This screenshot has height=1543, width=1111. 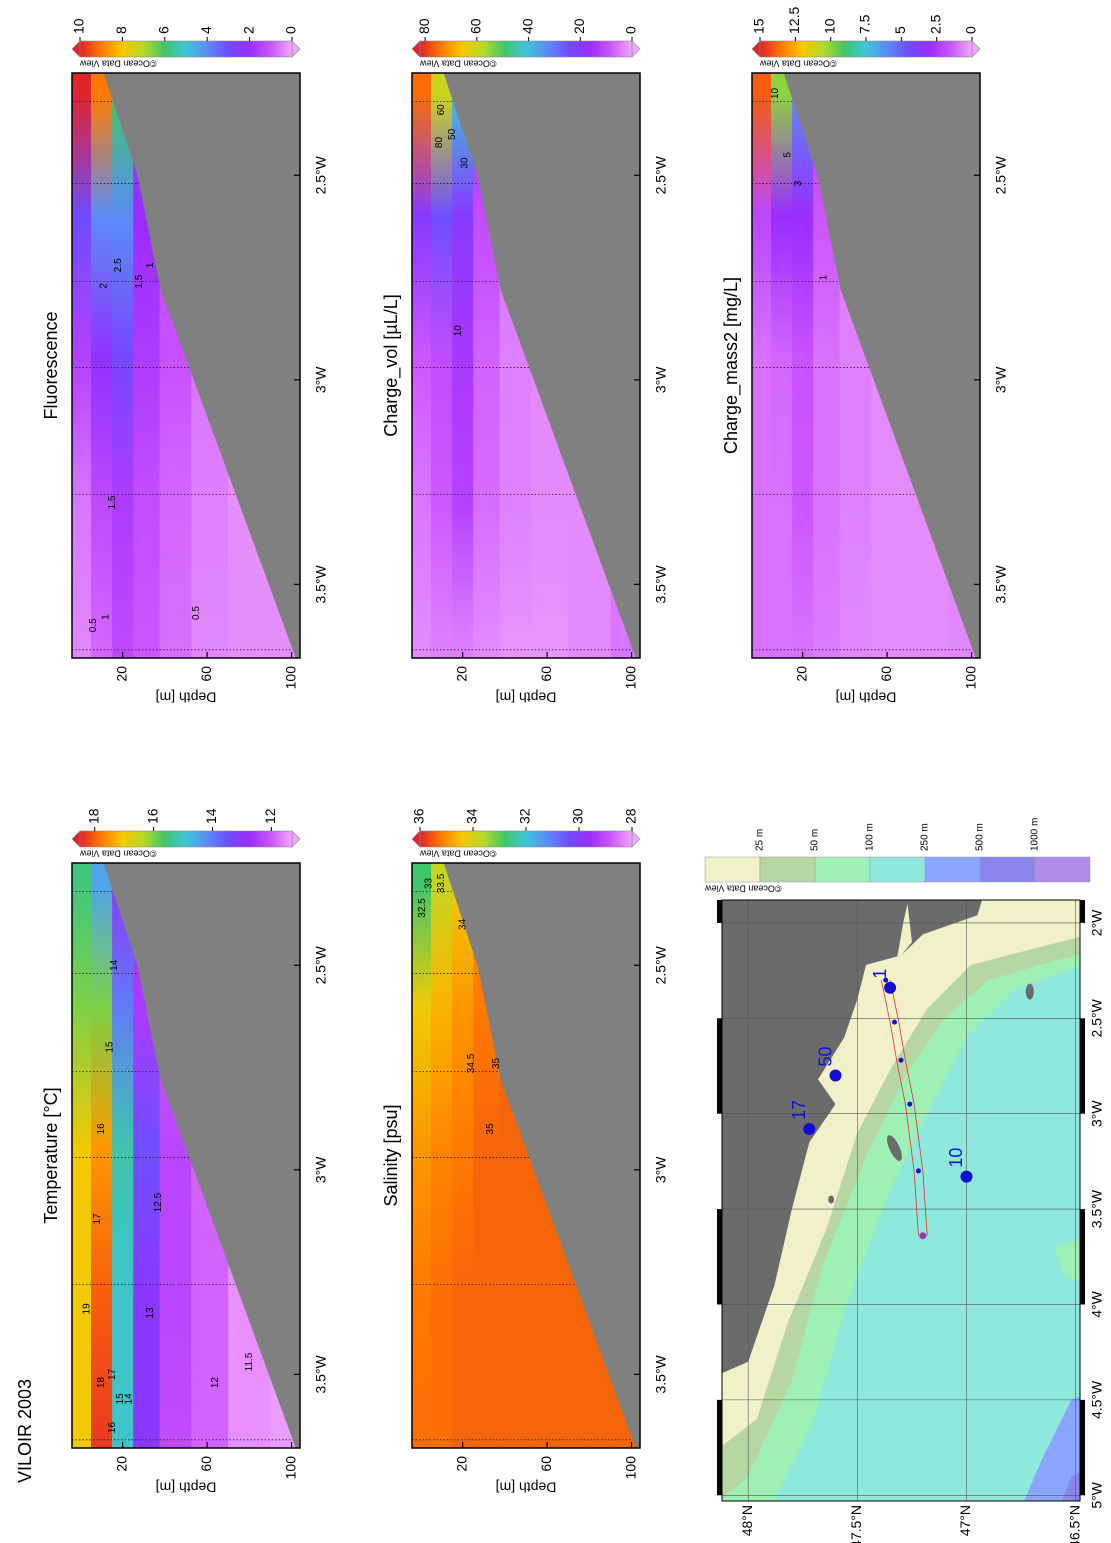 What do you see at coordinates (1097, 1399) in the screenshot?
I see `x-tick-label: 4.5°W` at bounding box center [1097, 1399].